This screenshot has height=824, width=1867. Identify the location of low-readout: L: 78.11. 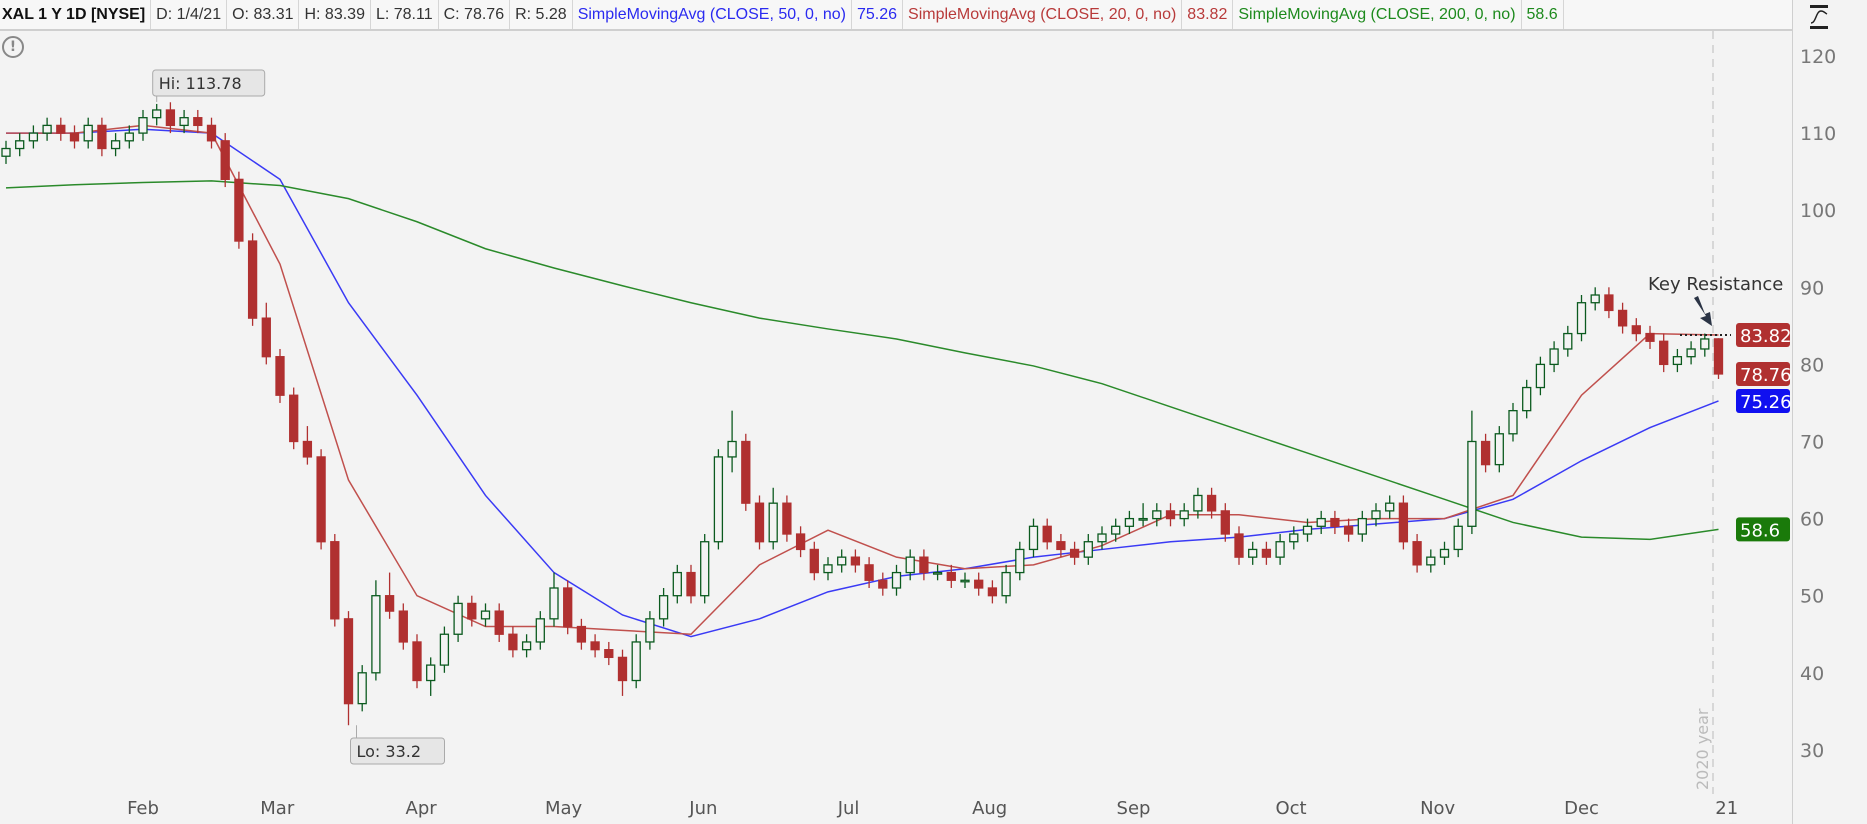
(405, 14).